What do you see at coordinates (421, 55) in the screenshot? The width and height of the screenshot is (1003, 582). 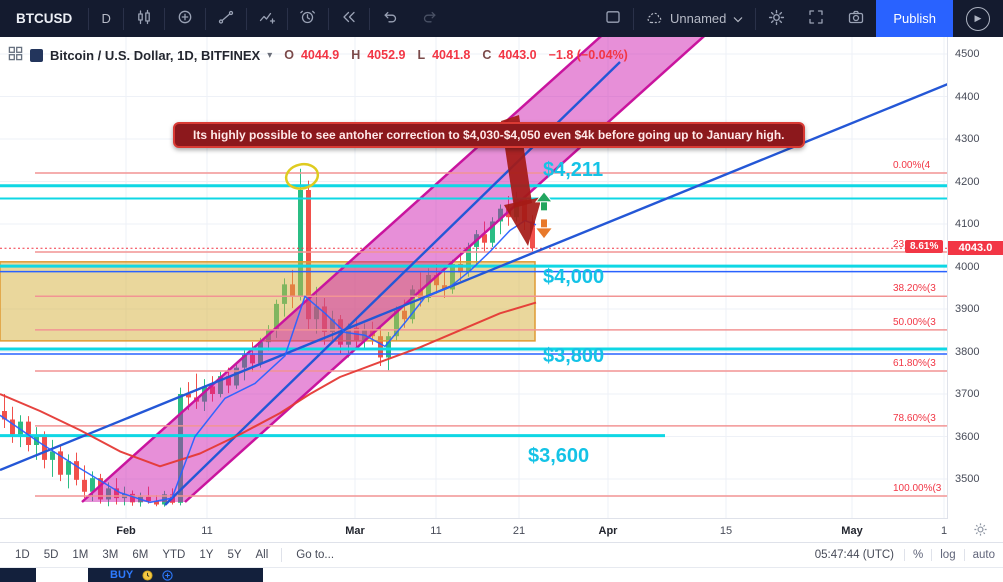 I see `ohlc-low-label: L` at bounding box center [421, 55].